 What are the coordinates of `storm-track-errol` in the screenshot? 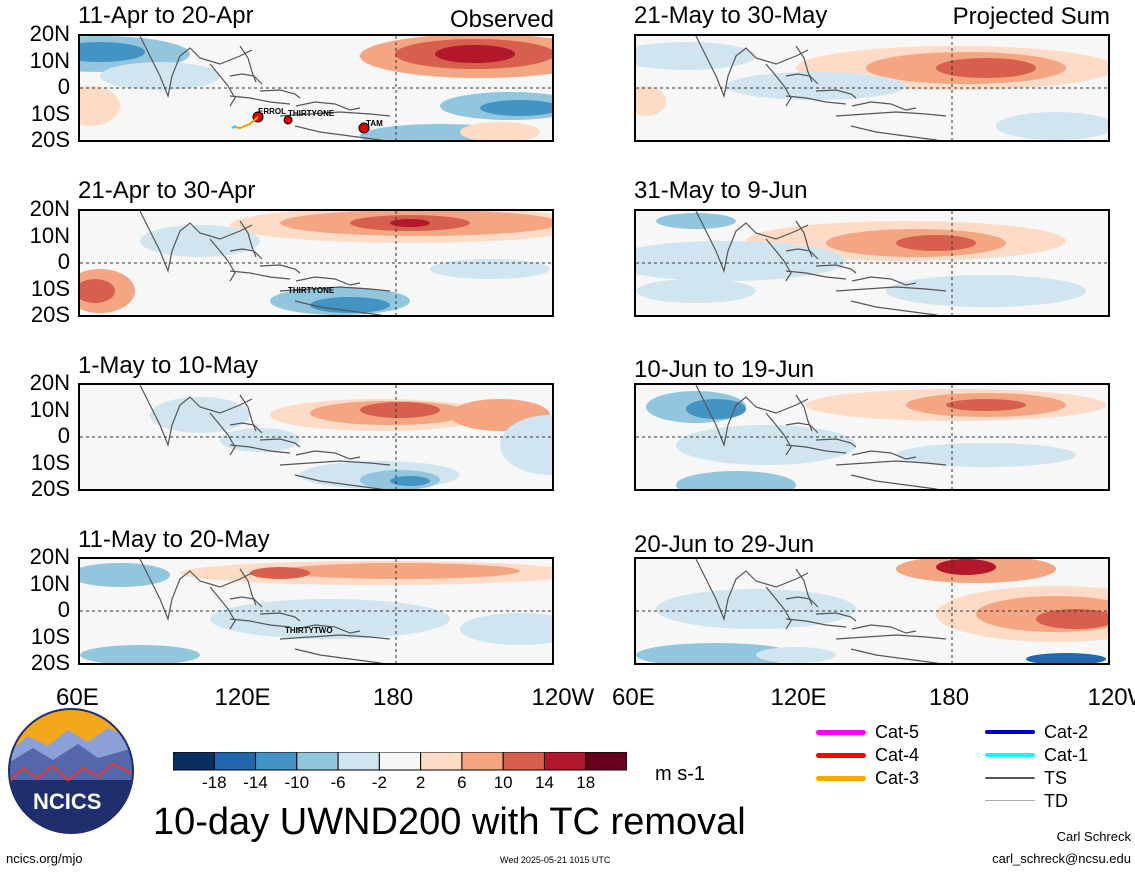 It's located at (245, 123).